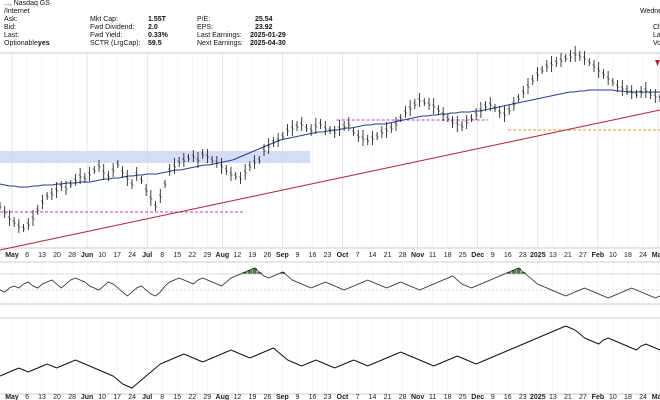 Image resolution: width=660 pixels, height=400 pixels. What do you see at coordinates (147, 255) in the screenshot?
I see `month-tick-top-9: Jul` at bounding box center [147, 255].